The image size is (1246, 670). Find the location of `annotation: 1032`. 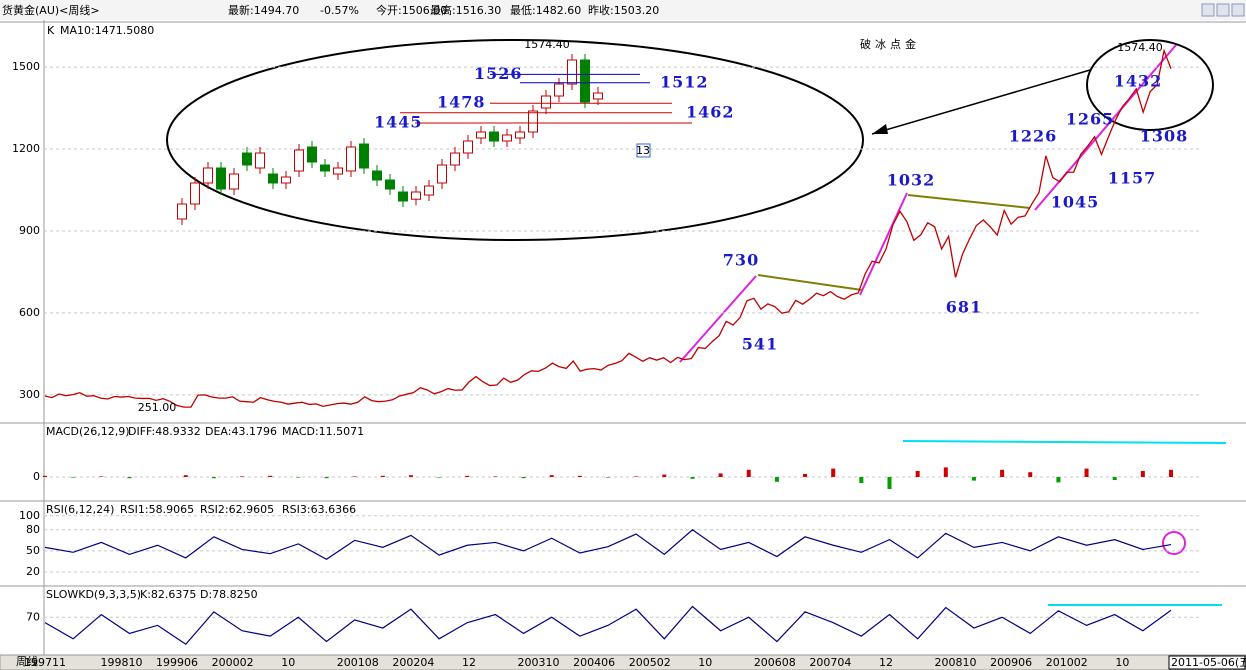

annotation: 1032 is located at coordinates (911, 180).